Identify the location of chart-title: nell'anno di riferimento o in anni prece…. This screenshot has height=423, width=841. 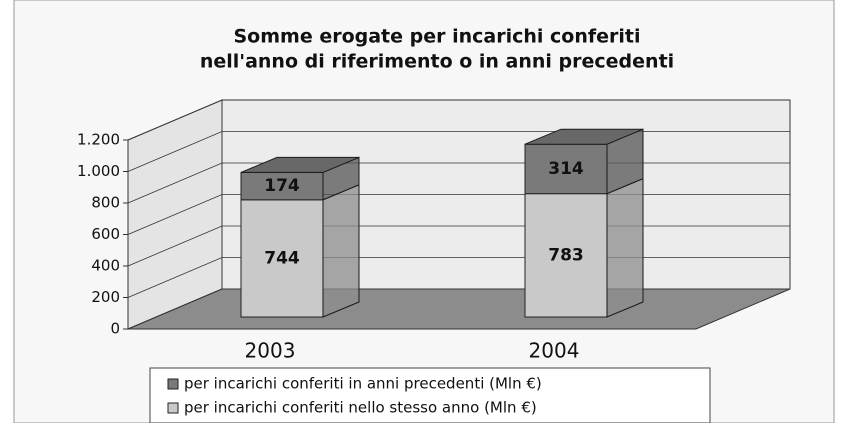
(437, 62).